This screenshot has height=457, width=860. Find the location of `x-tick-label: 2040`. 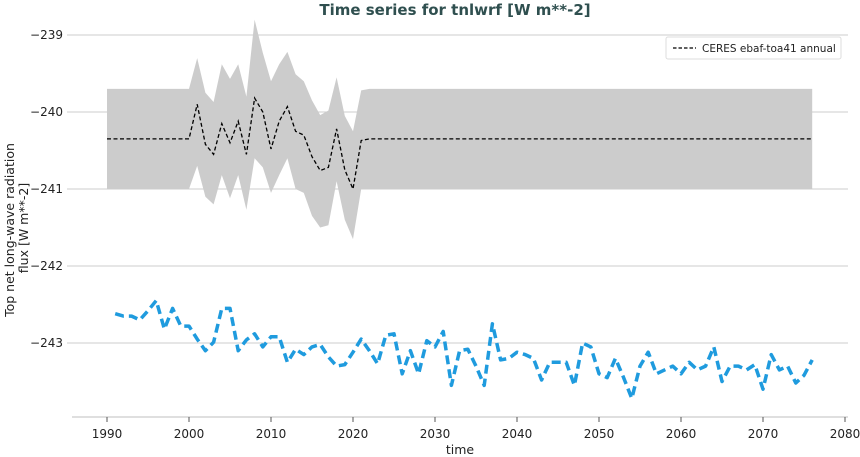

x-tick-label: 2040 is located at coordinates (517, 434).